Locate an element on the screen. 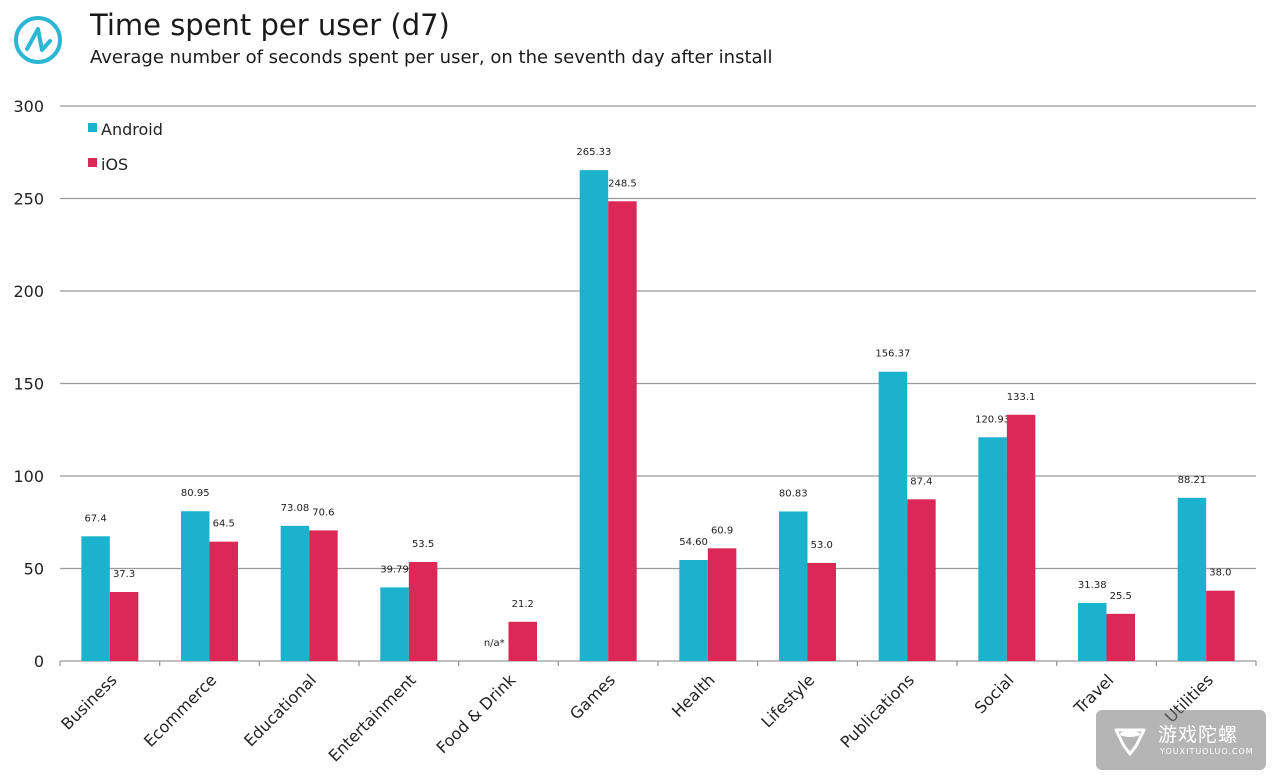 This screenshot has width=1280, height=781. watermark-text: 游戏陀螺 is located at coordinates (1198, 735).